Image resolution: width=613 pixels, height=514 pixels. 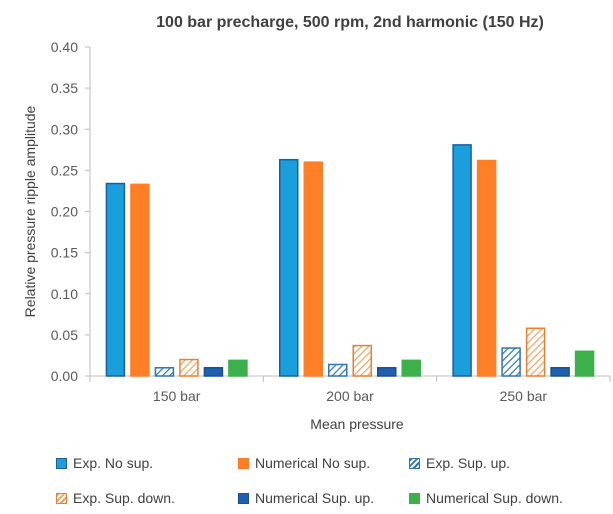 What do you see at coordinates (524, 396) in the screenshot?
I see `x-tick-label: 250 bar` at bounding box center [524, 396].